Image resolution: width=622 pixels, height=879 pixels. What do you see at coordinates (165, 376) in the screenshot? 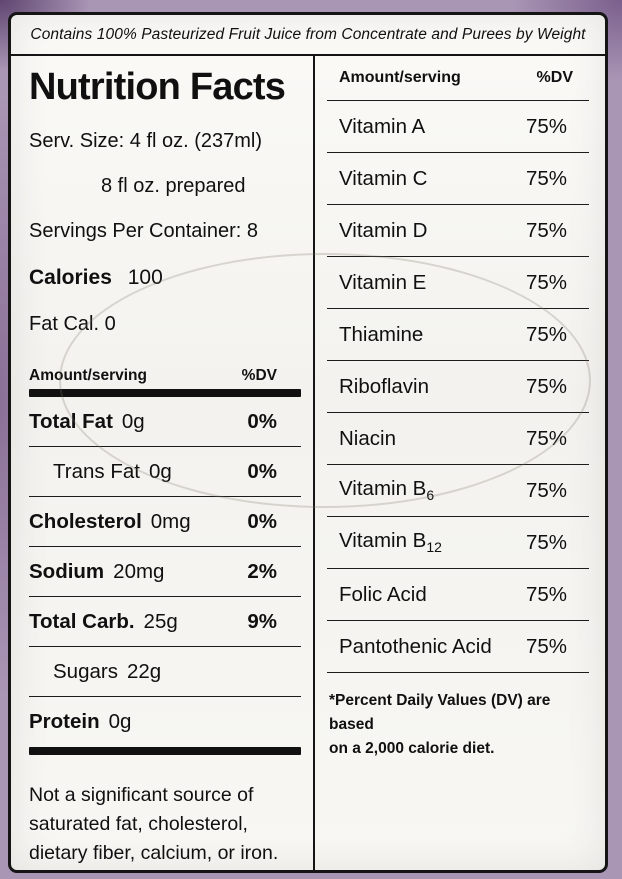
I see `left-table-header: Amount/serving %DV` at bounding box center [165, 376].